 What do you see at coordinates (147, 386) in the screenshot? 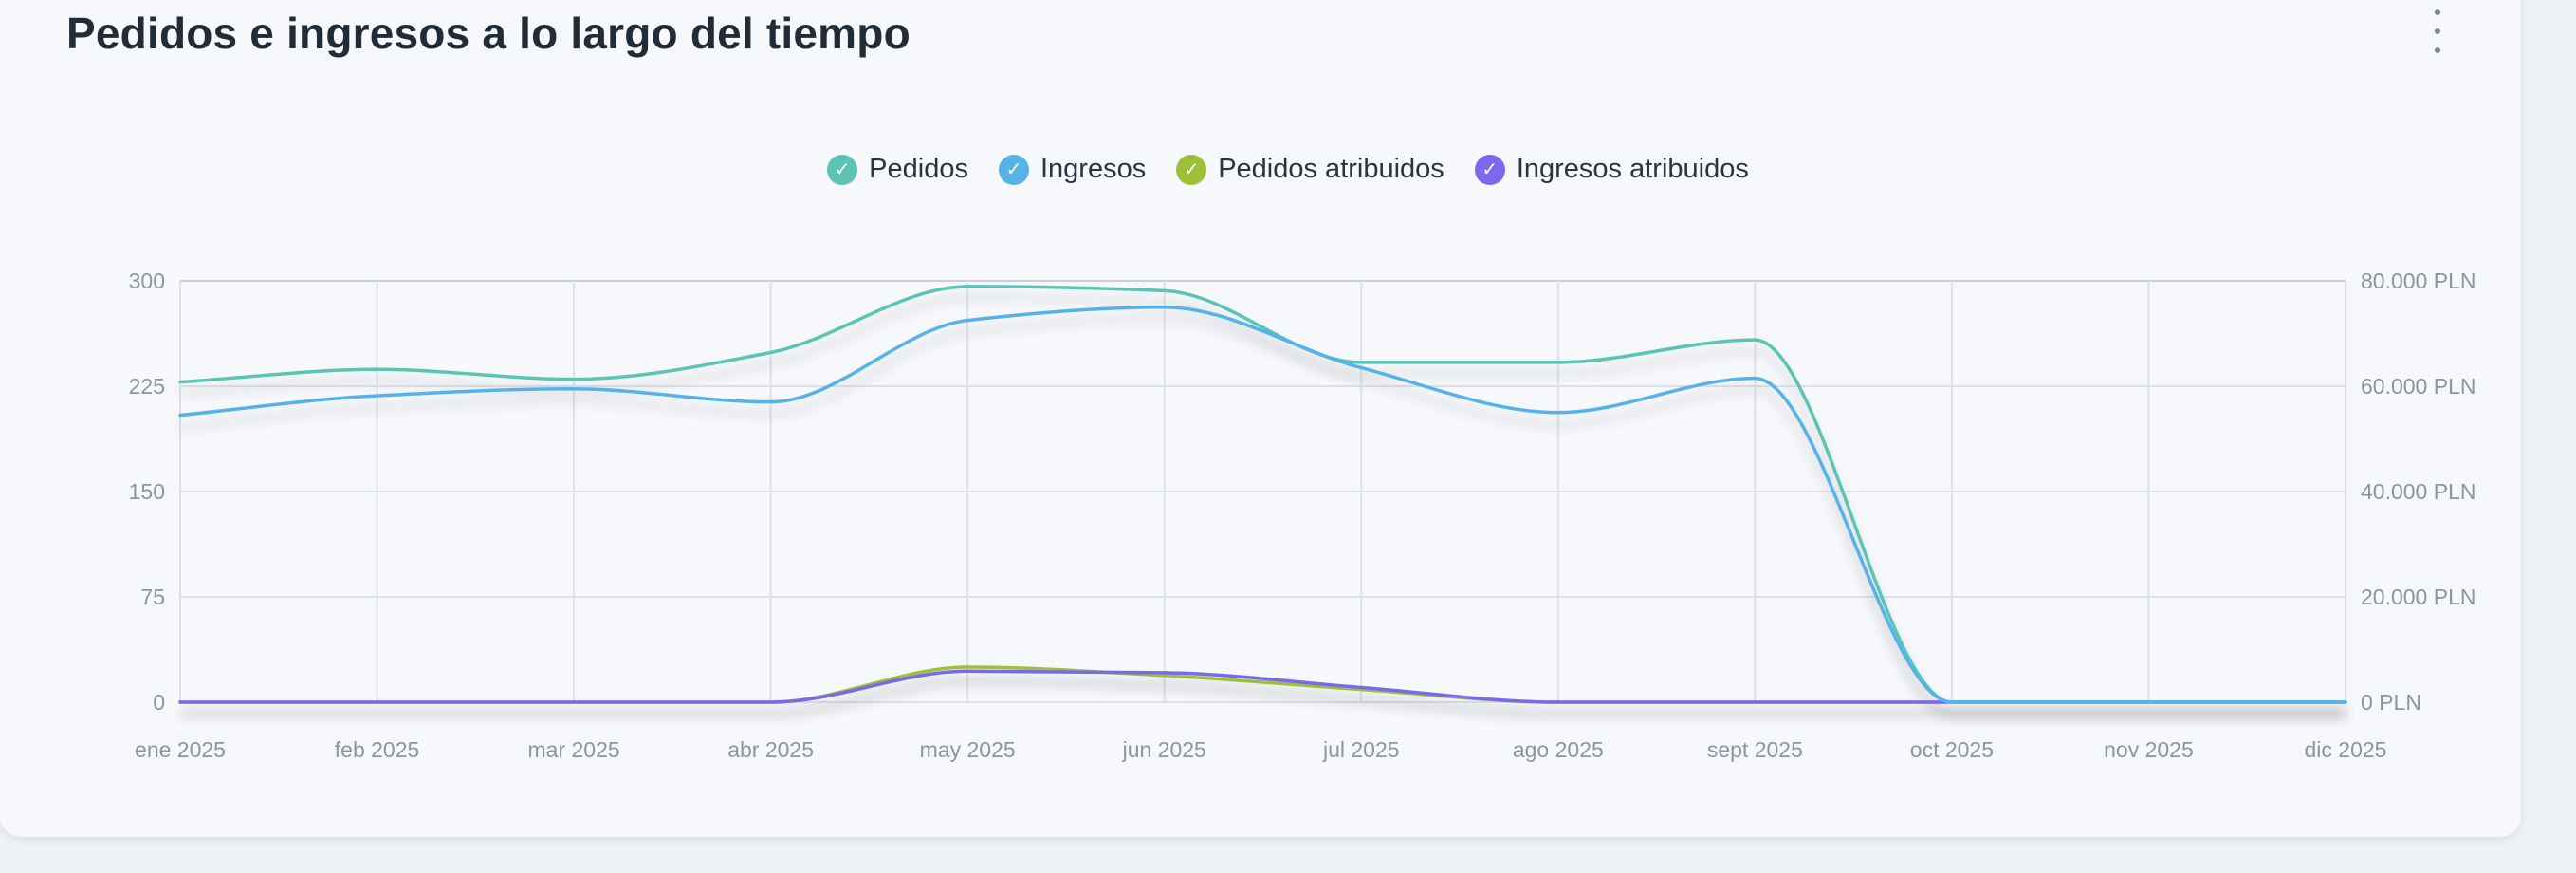
I see `y-left-tick-label: 225` at bounding box center [147, 386].